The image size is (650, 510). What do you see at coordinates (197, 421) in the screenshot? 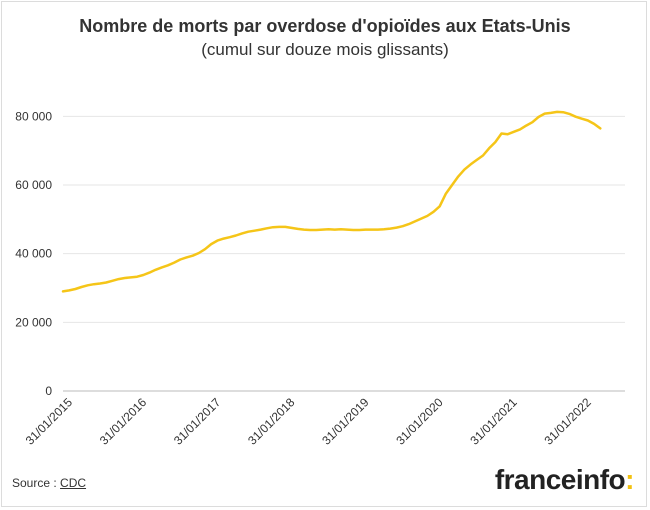
I see `x-tick-label: 31/01/2017` at bounding box center [197, 421].